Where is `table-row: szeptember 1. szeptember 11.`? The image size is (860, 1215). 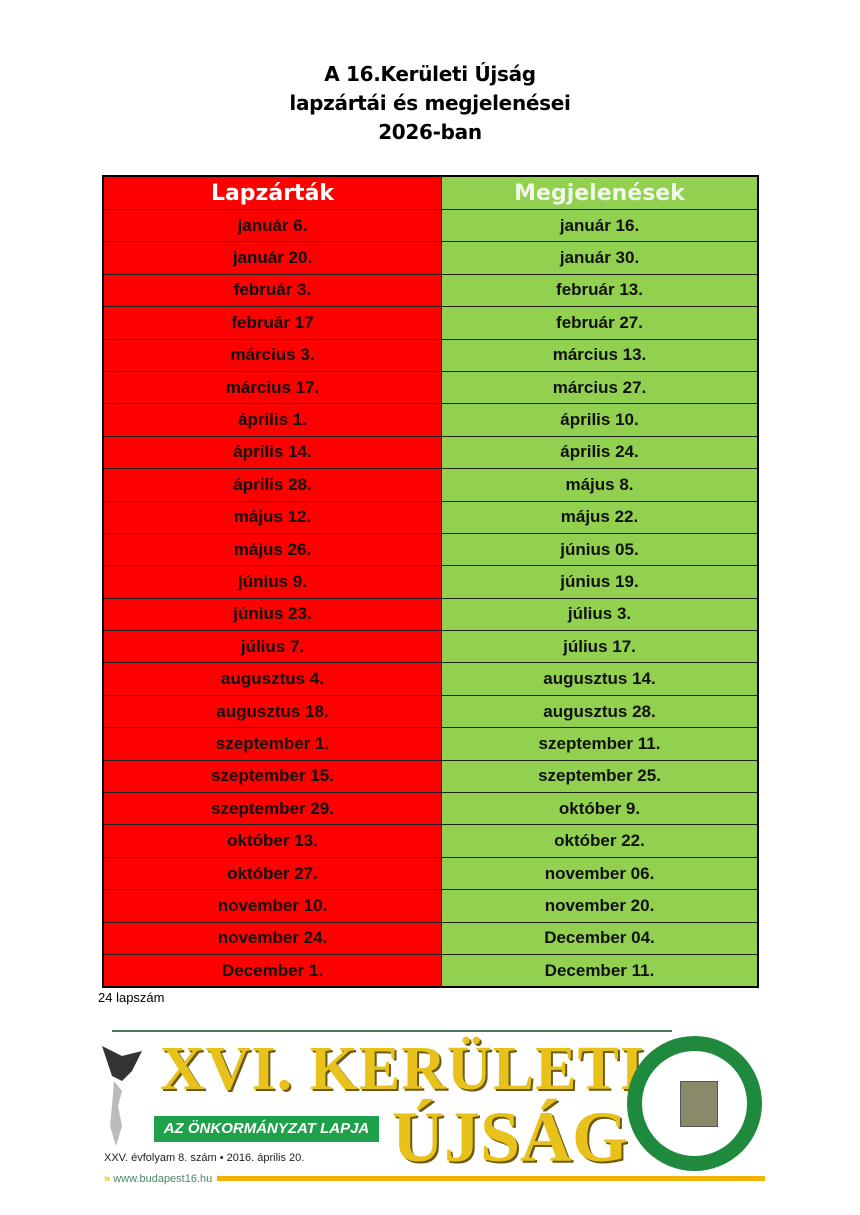 table-row: szeptember 1. szeptember 11. is located at coordinates (430, 744).